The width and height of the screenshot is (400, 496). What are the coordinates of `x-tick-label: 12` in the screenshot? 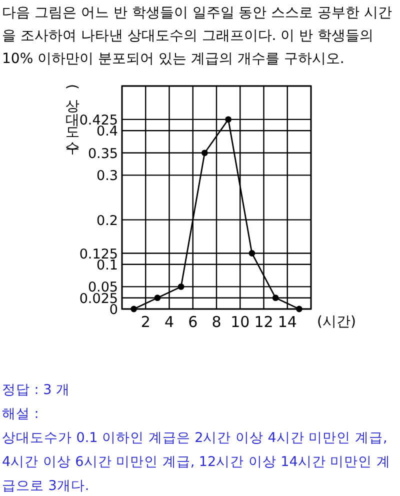 It's located at (264, 322).